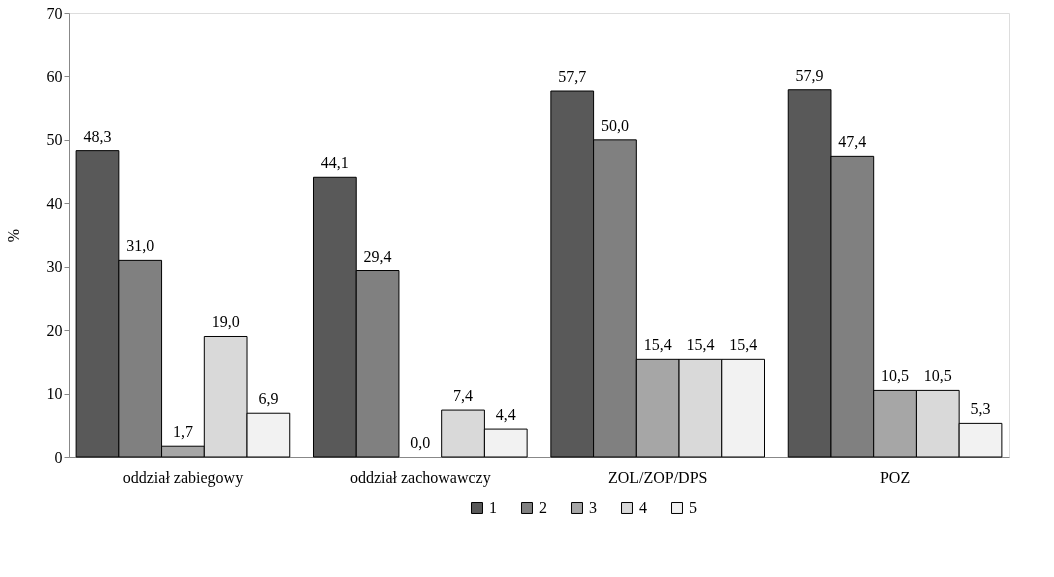  Describe the element at coordinates (225, 322) in the screenshot. I see `data-label: 19,0` at that location.